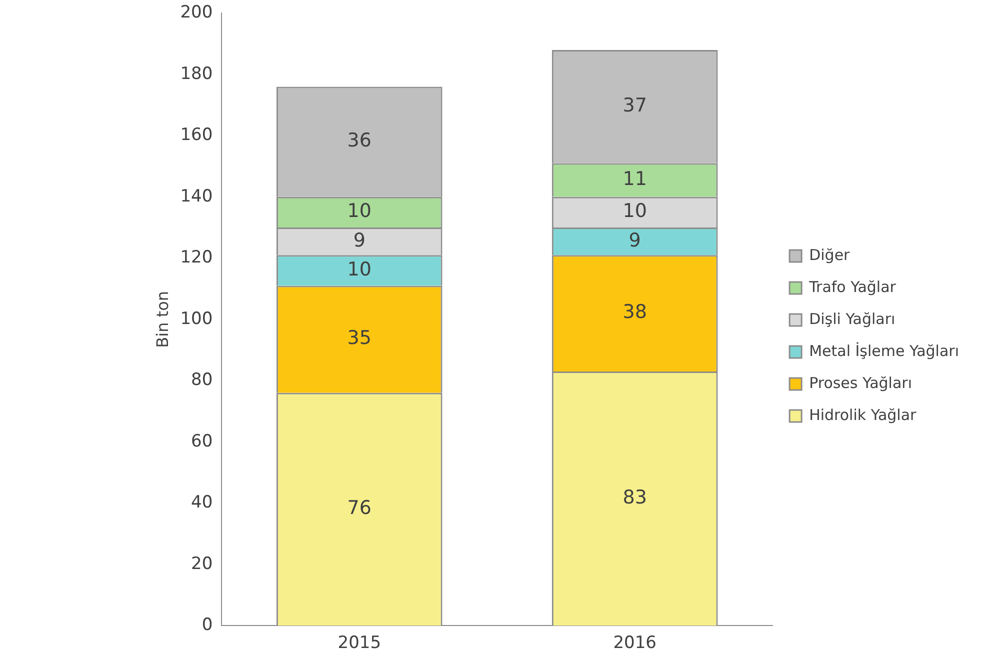  Describe the element at coordinates (162, 319) in the screenshot. I see `y-axis-title: Bin ton` at that location.